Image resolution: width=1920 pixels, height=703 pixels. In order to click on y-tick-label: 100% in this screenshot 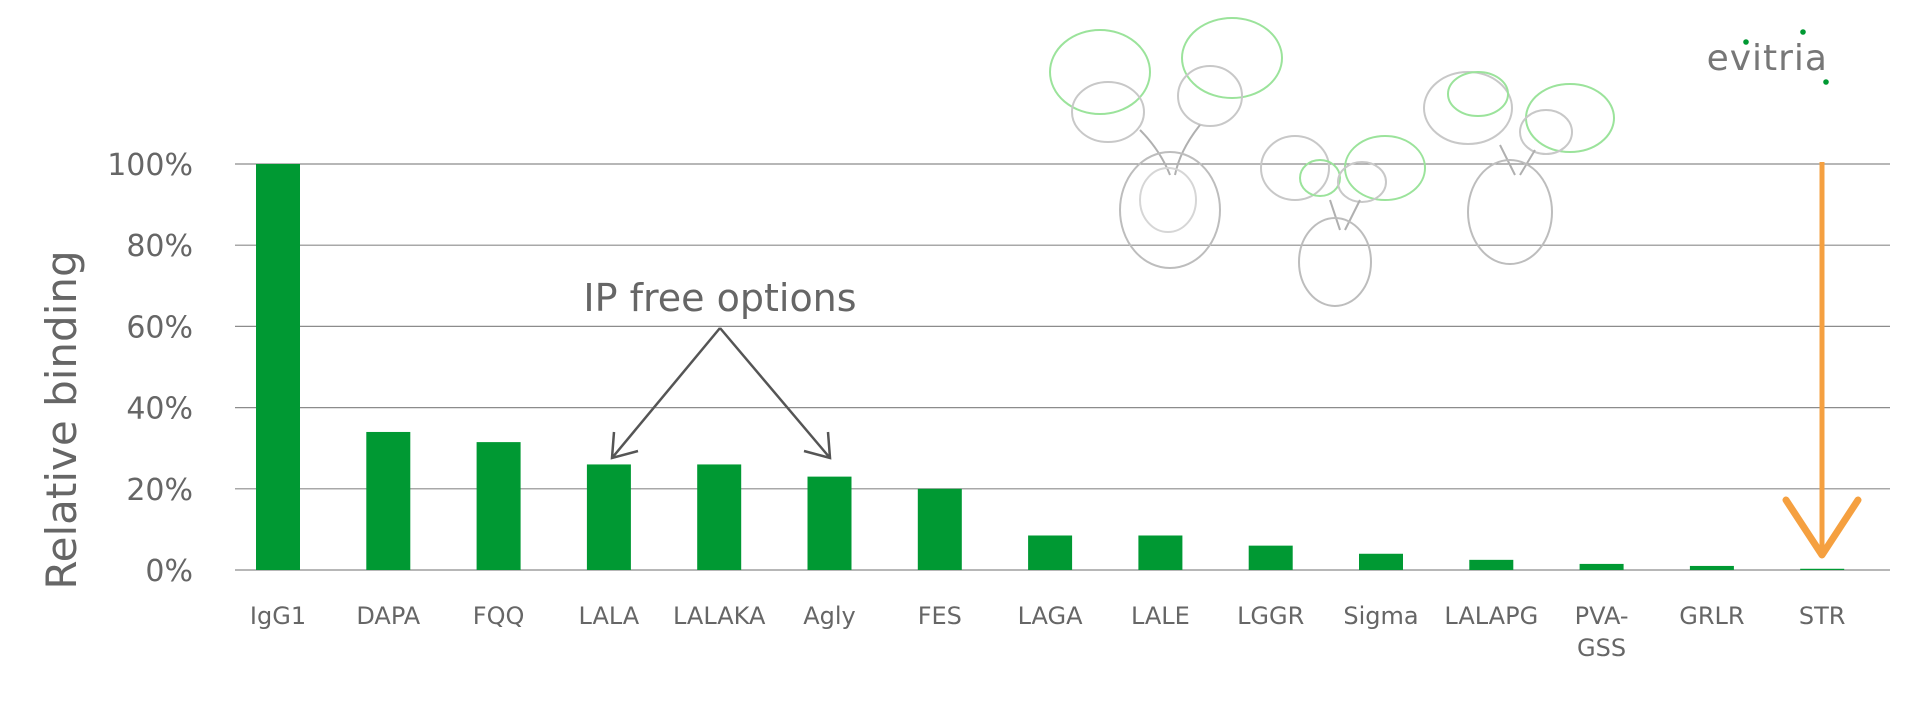, I will do `click(150, 165)`.